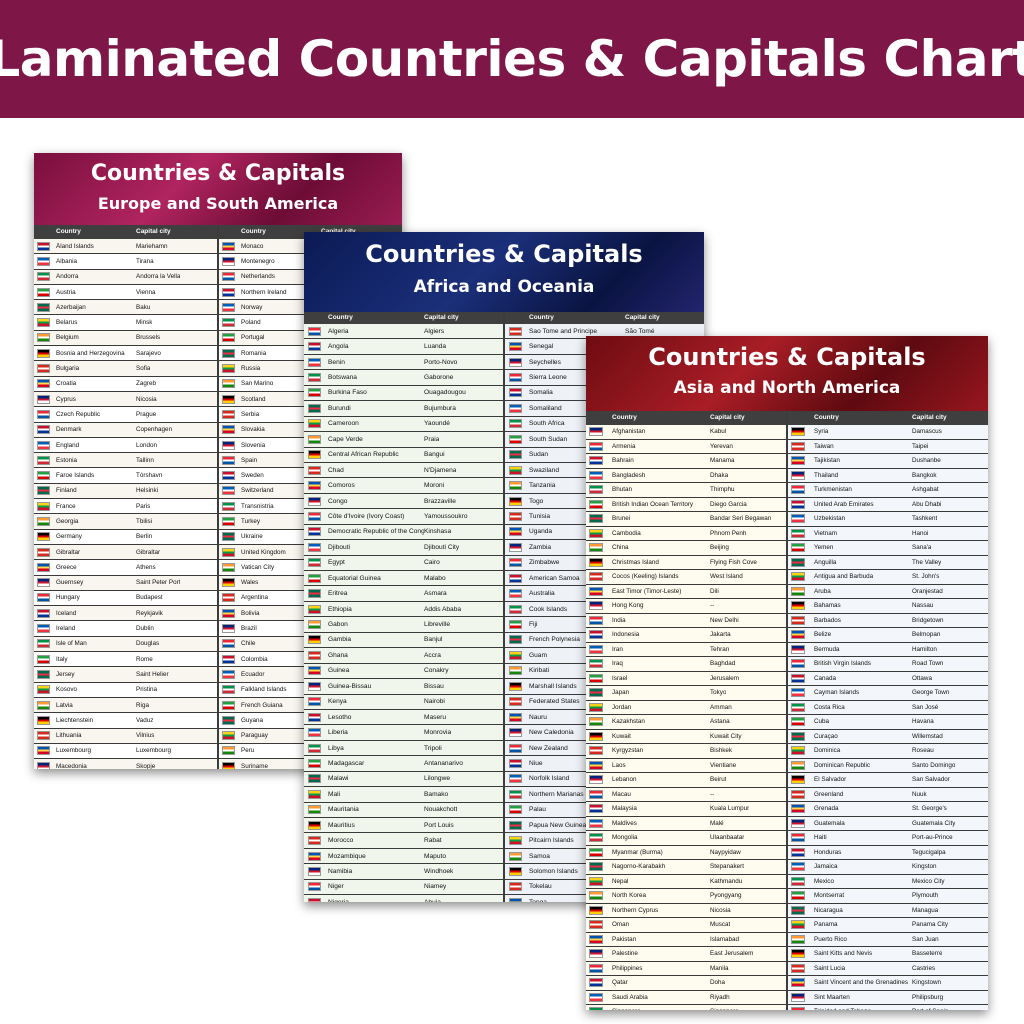  What do you see at coordinates (626, 635) in the screenshot?
I see `country-name: Indonesia` at bounding box center [626, 635].